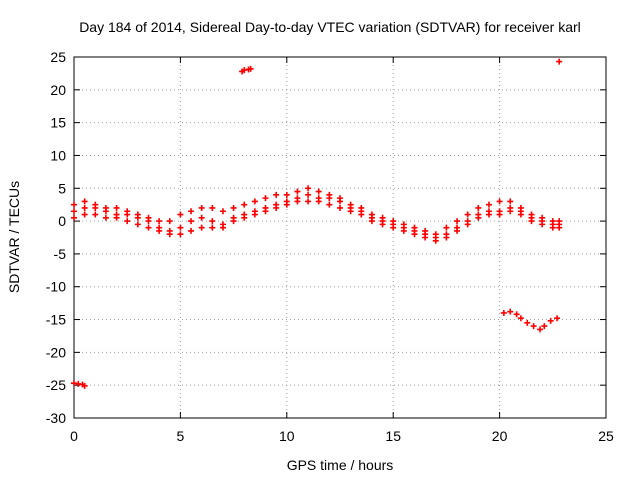 This screenshot has height=480, width=640. Describe the element at coordinates (62, 188) in the screenshot. I see `y-tick-label: 5` at that location.